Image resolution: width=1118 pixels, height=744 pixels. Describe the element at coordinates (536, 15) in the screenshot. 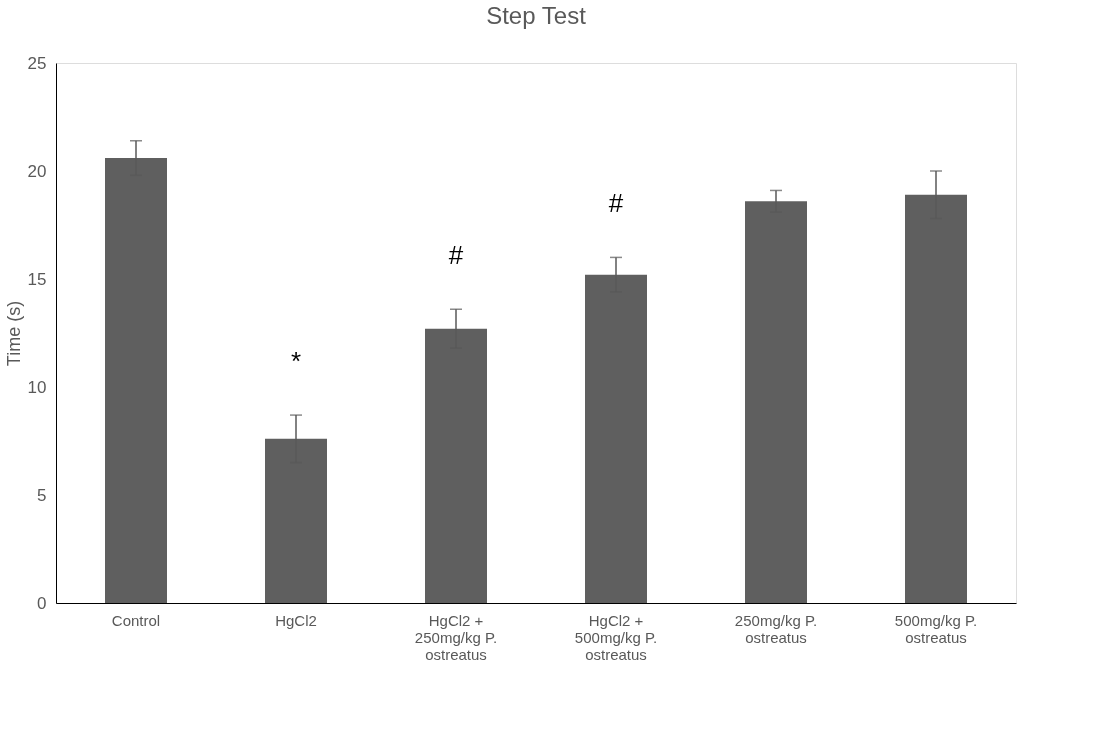

I see `chart-title: Step Test` at that location.